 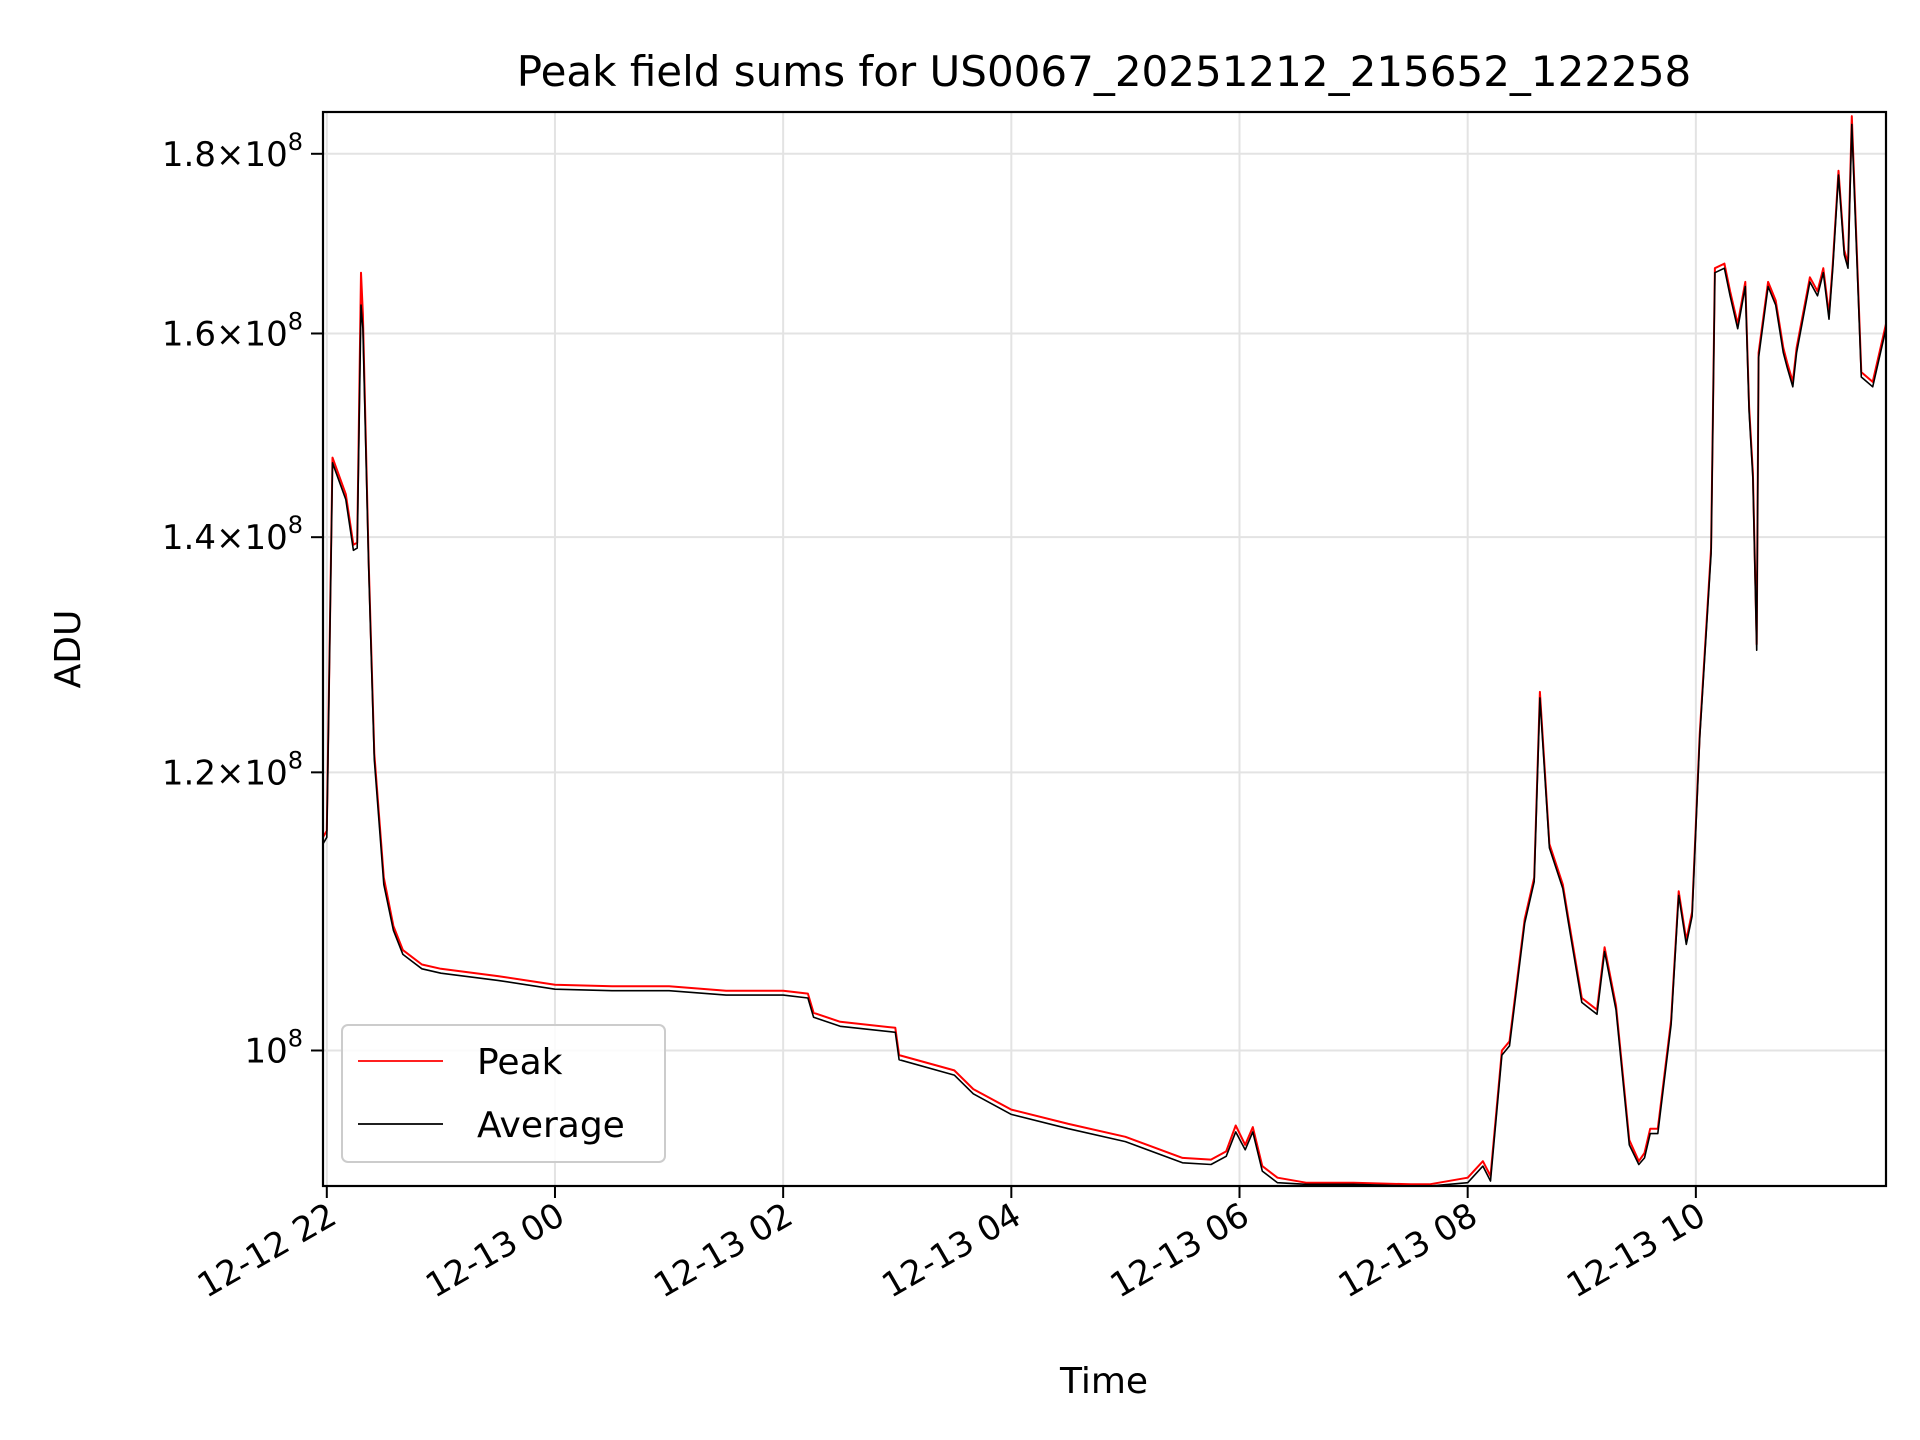 I want to click on y-tick-label: 1.6×108, so click(x=232, y=330).